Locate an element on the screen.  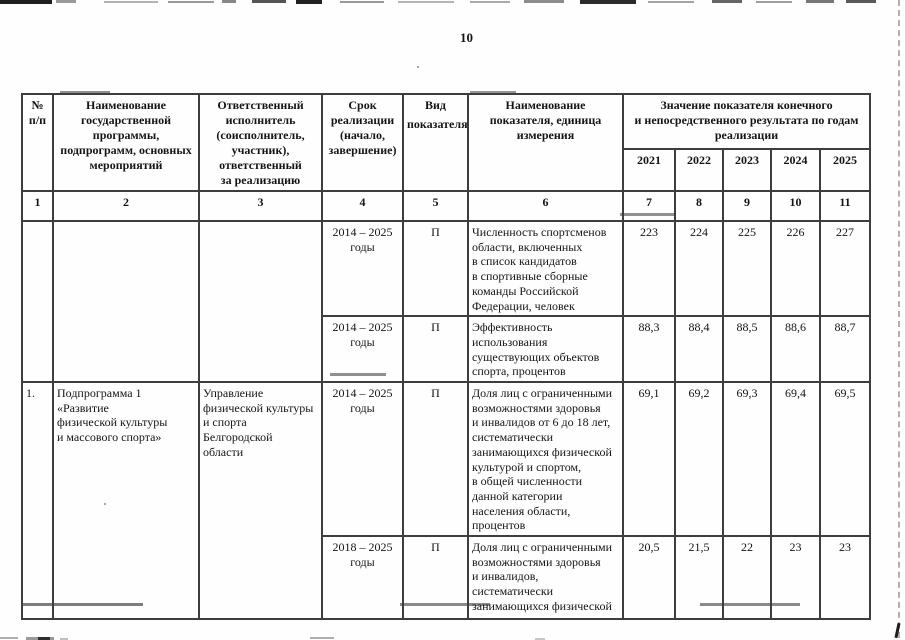
value-cell-2024: 69,4 is located at coordinates (795, 459).